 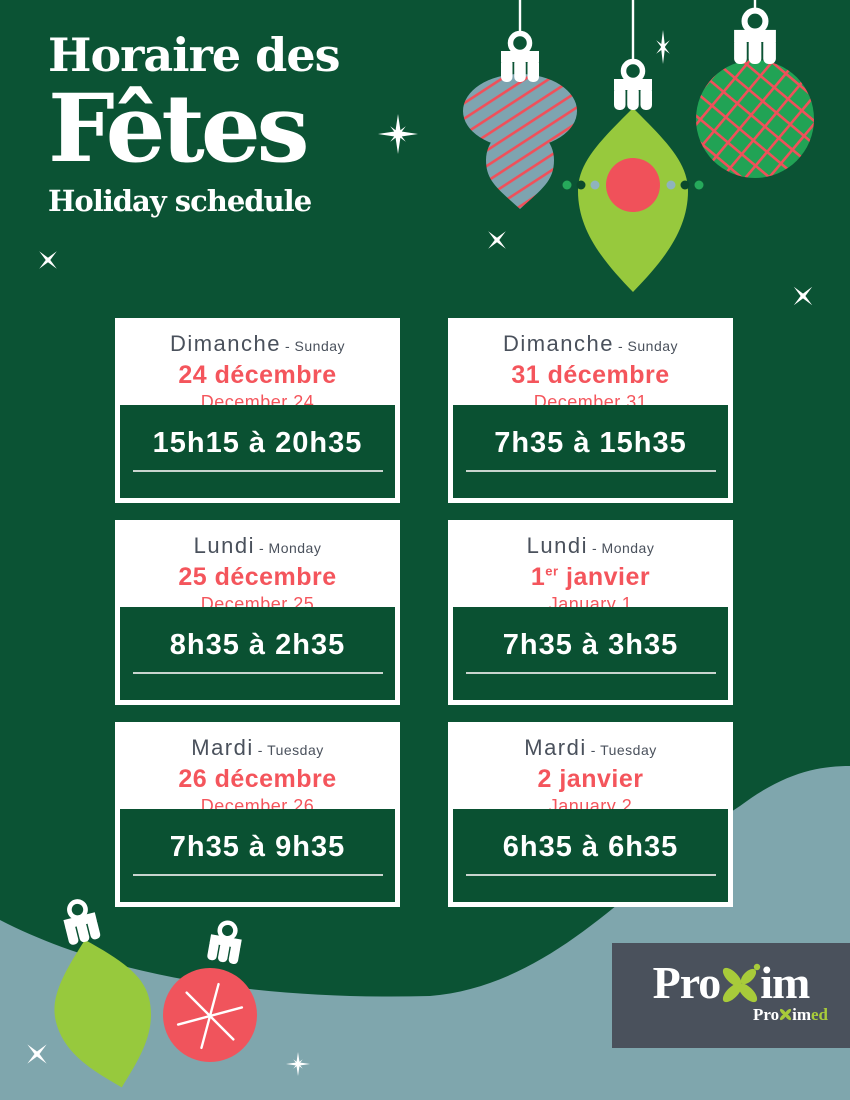 What do you see at coordinates (819, 1014) in the screenshot?
I see `sublogo-text-suffix: ed` at bounding box center [819, 1014].